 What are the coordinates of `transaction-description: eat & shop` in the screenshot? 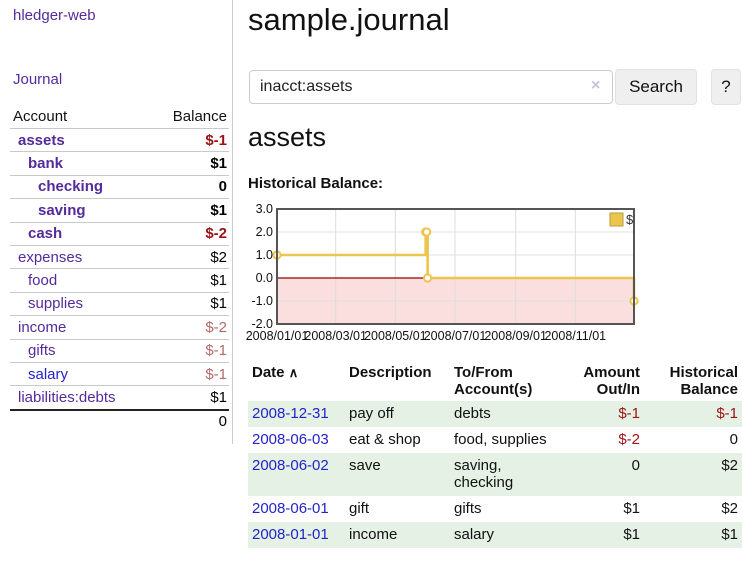 It's located at (385, 439).